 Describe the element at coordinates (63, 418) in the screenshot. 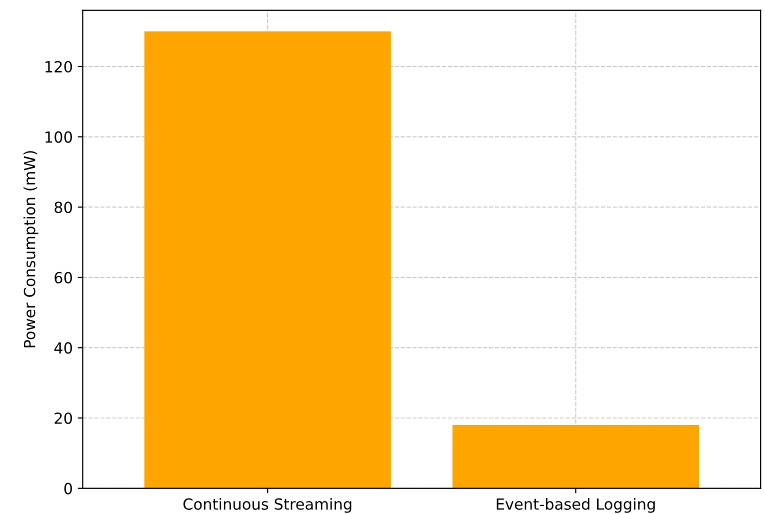

I see `y-tick-label: 20` at that location.